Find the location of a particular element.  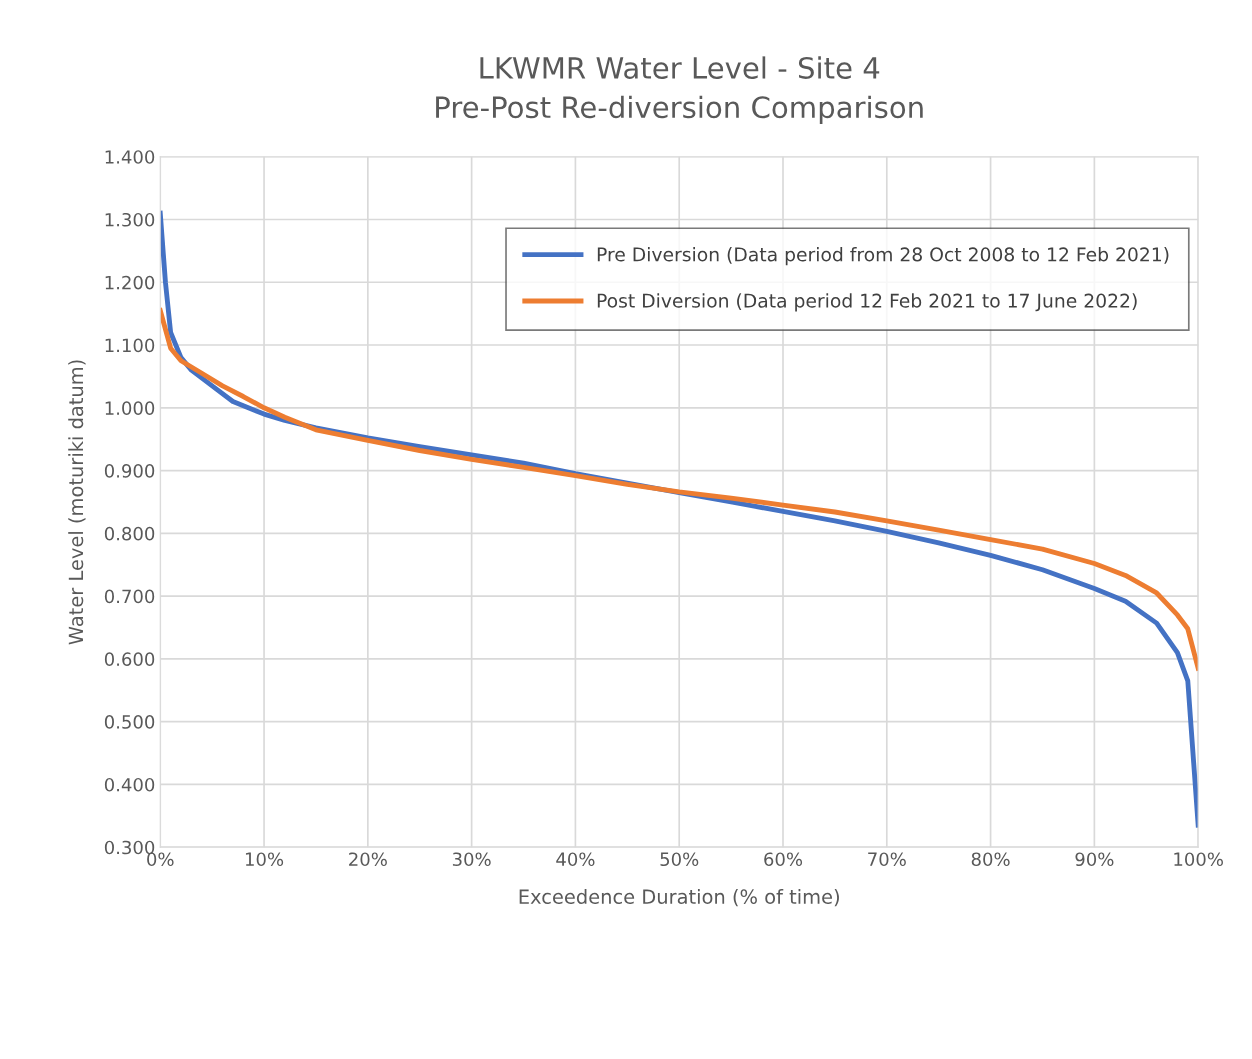

y-tick-label: 0.800 is located at coordinates (129, 533).